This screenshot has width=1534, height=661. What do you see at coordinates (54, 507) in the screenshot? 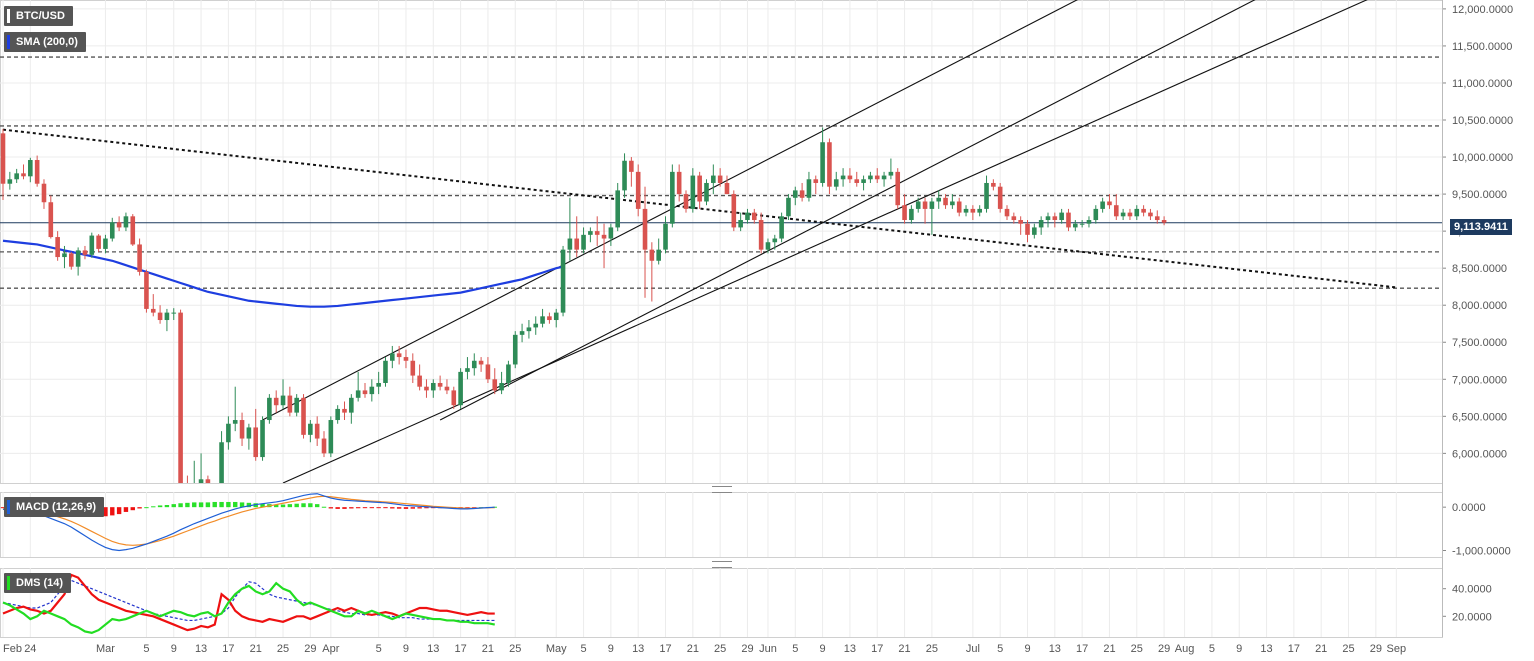
I see `macd-legend-label: MACD (12,26,9)` at bounding box center [54, 507].